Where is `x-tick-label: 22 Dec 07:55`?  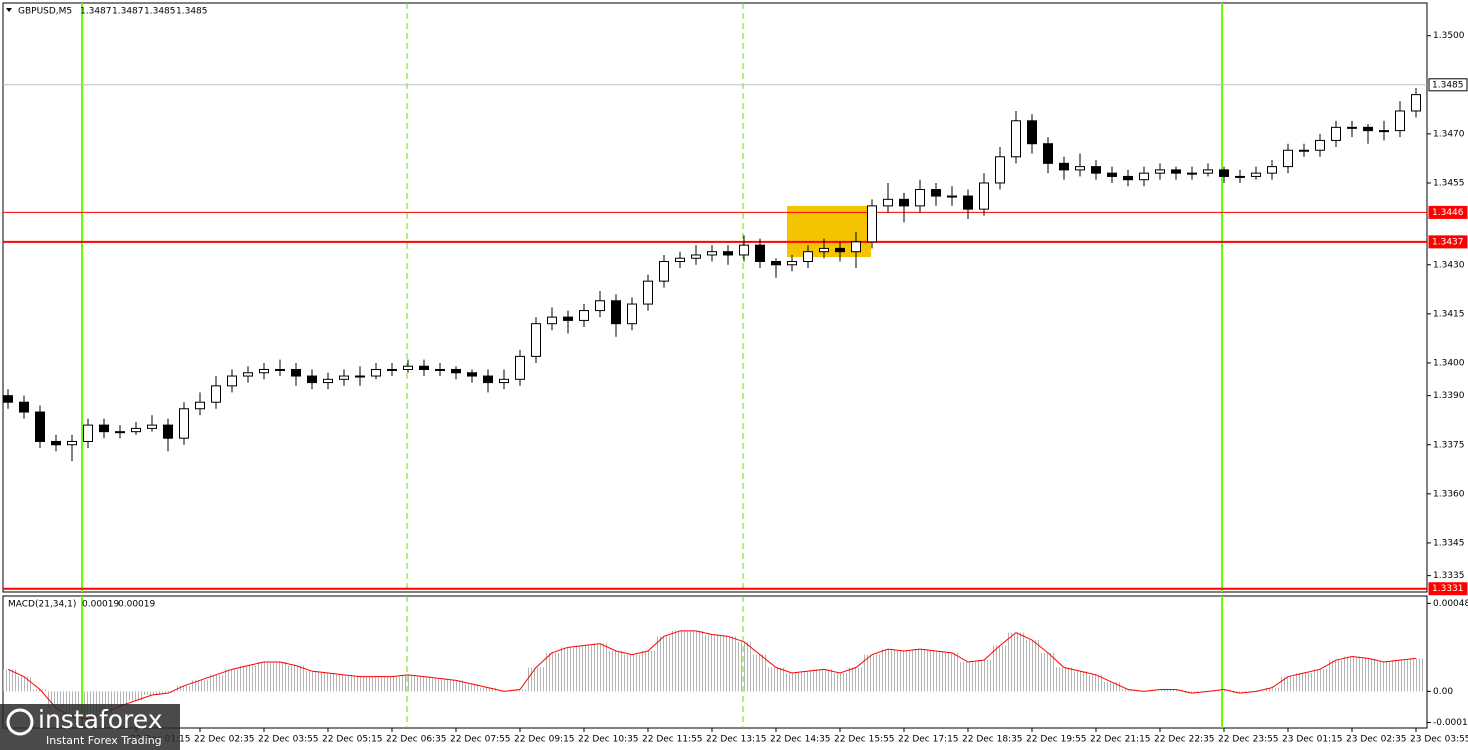
x-tick-label: 22 Dec 07:55 is located at coordinates (480, 740).